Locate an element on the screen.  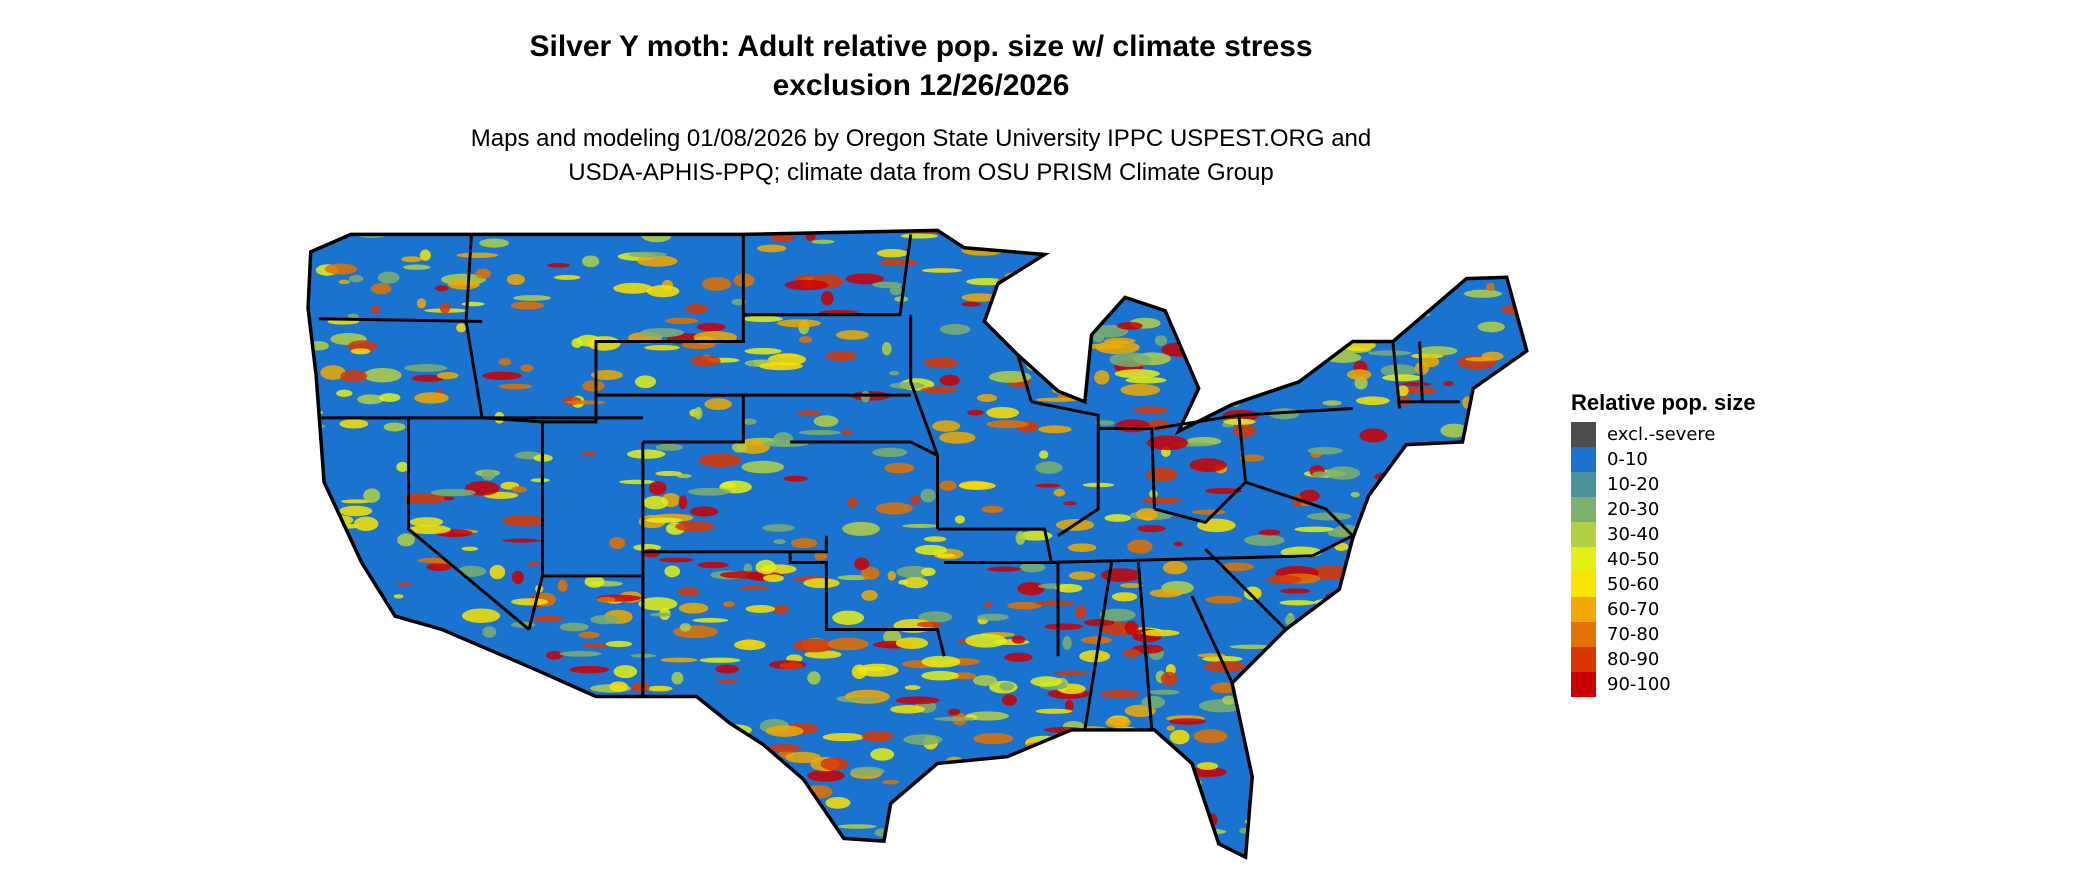
legend-item: 0-10 is located at coordinates (1663, 459).